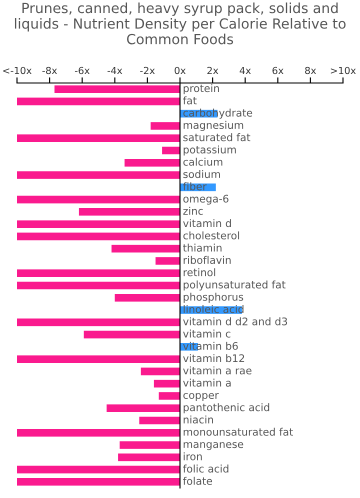  I want to click on y-tick-label: zinc, so click(193, 210).